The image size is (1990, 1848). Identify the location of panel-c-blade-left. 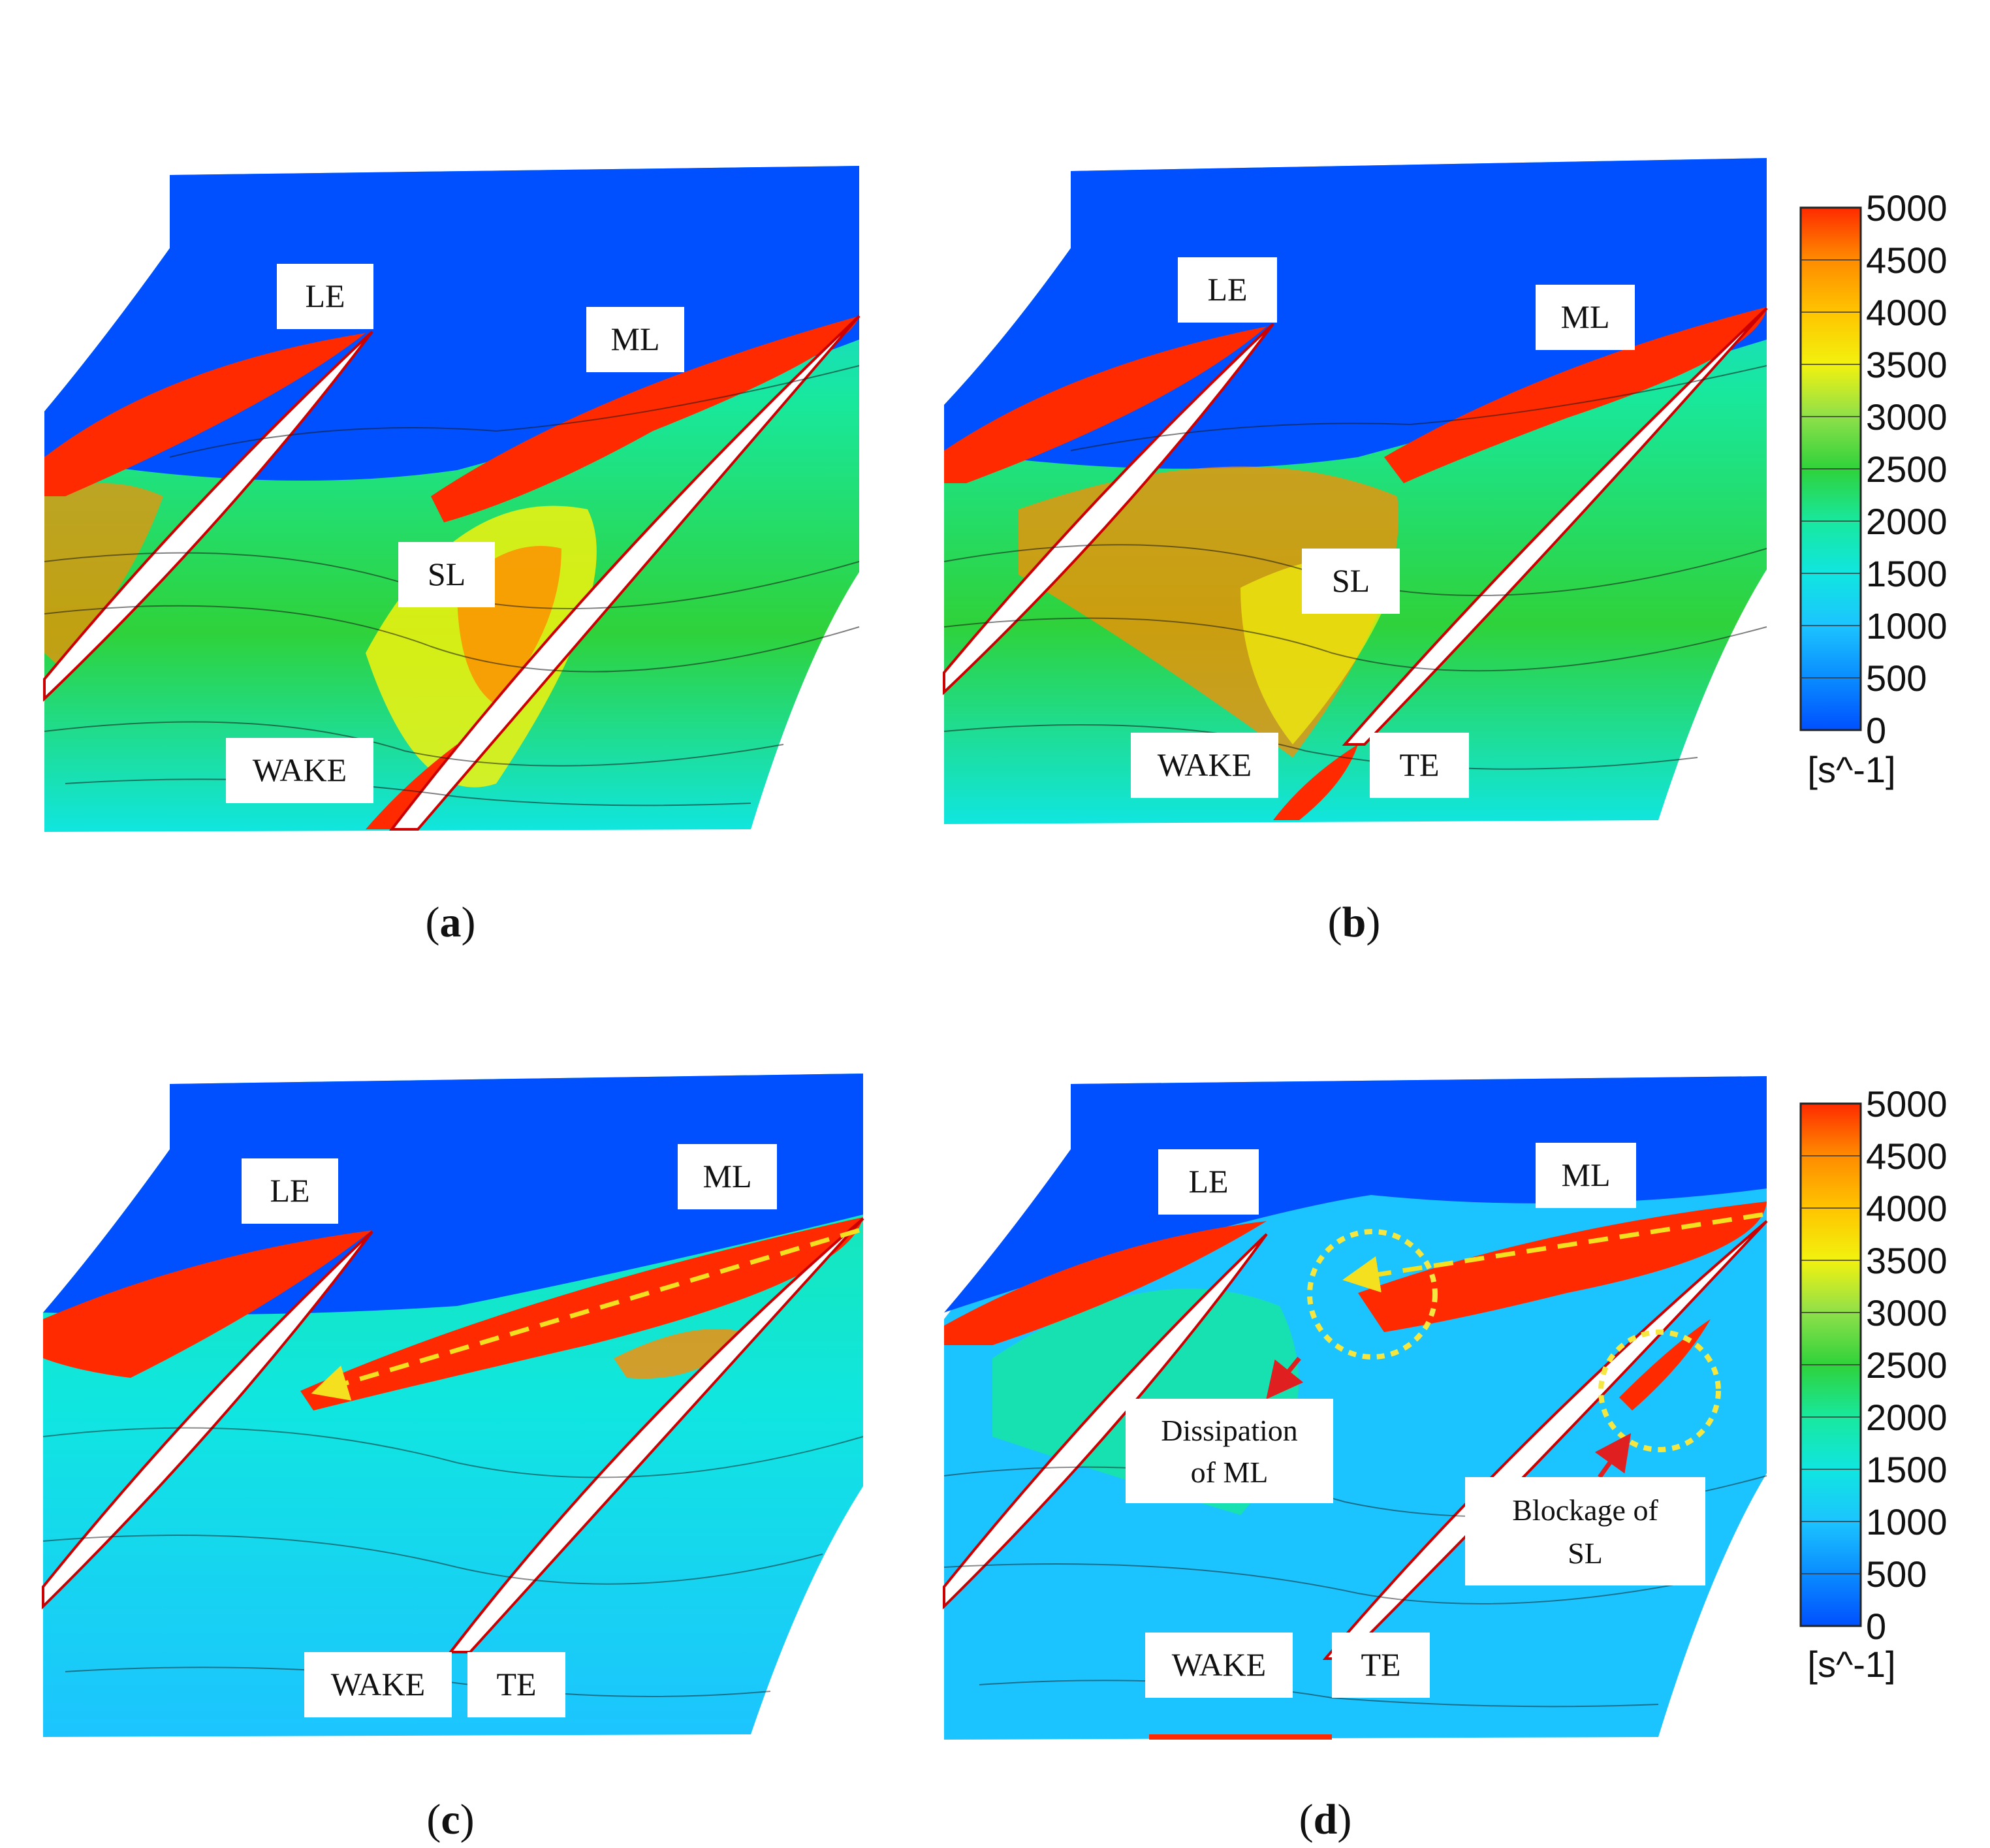
(207, 1420).